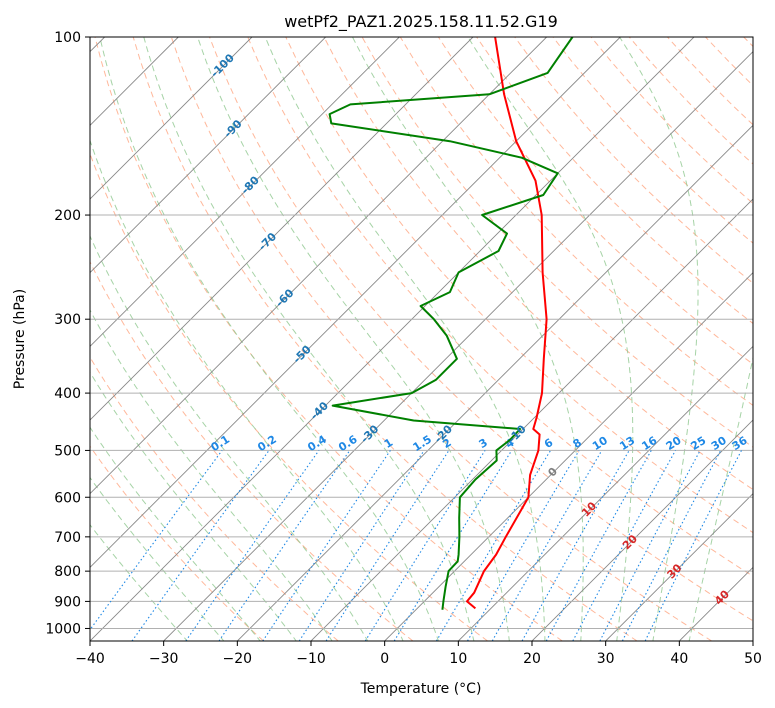 The width and height of the screenshot is (775, 708). I want to click on mixing-ratio-label: 6, so click(549, 443).